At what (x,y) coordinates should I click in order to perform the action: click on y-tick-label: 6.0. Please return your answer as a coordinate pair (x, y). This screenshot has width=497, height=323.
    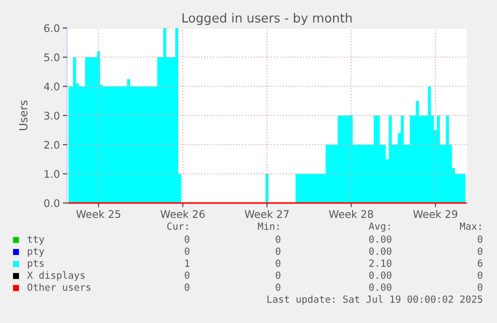
    Looking at the image, I should click on (52, 28).